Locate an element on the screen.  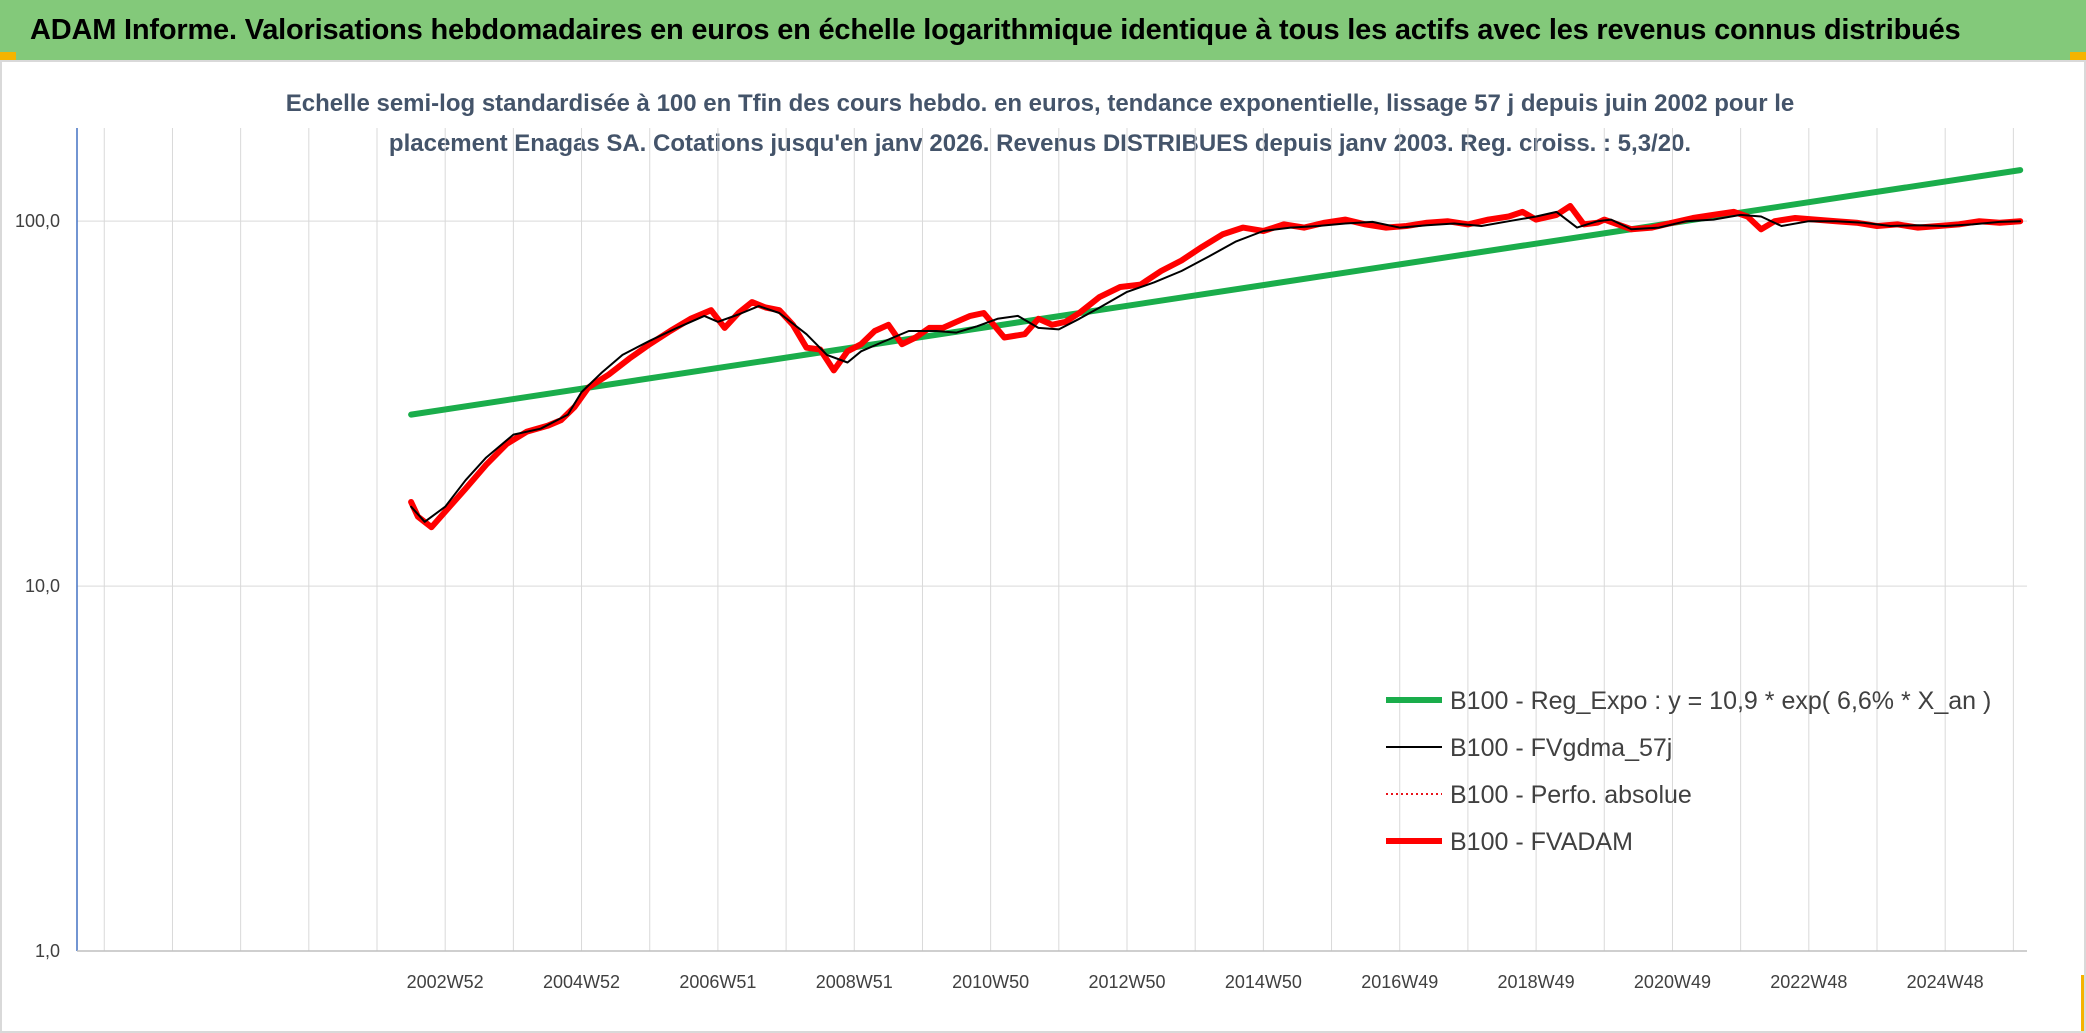
legend-entry: B100 - FVgdma_57j is located at coordinates (1561, 748).